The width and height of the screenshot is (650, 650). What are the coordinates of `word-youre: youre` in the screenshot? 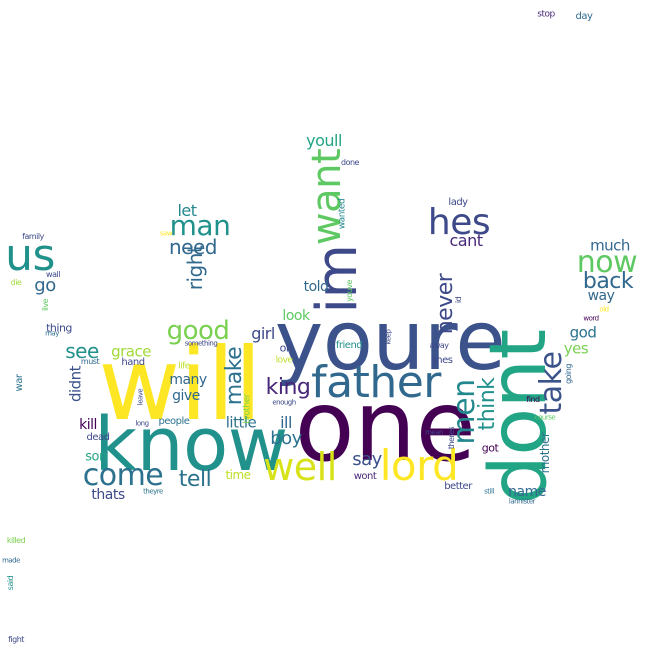 It's located at (390, 341).